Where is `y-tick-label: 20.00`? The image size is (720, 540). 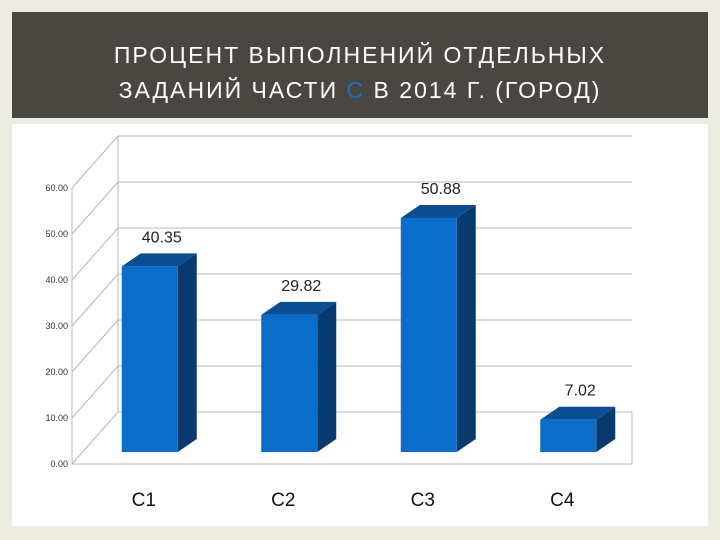
y-tick-label: 20.00 is located at coordinates (56, 372).